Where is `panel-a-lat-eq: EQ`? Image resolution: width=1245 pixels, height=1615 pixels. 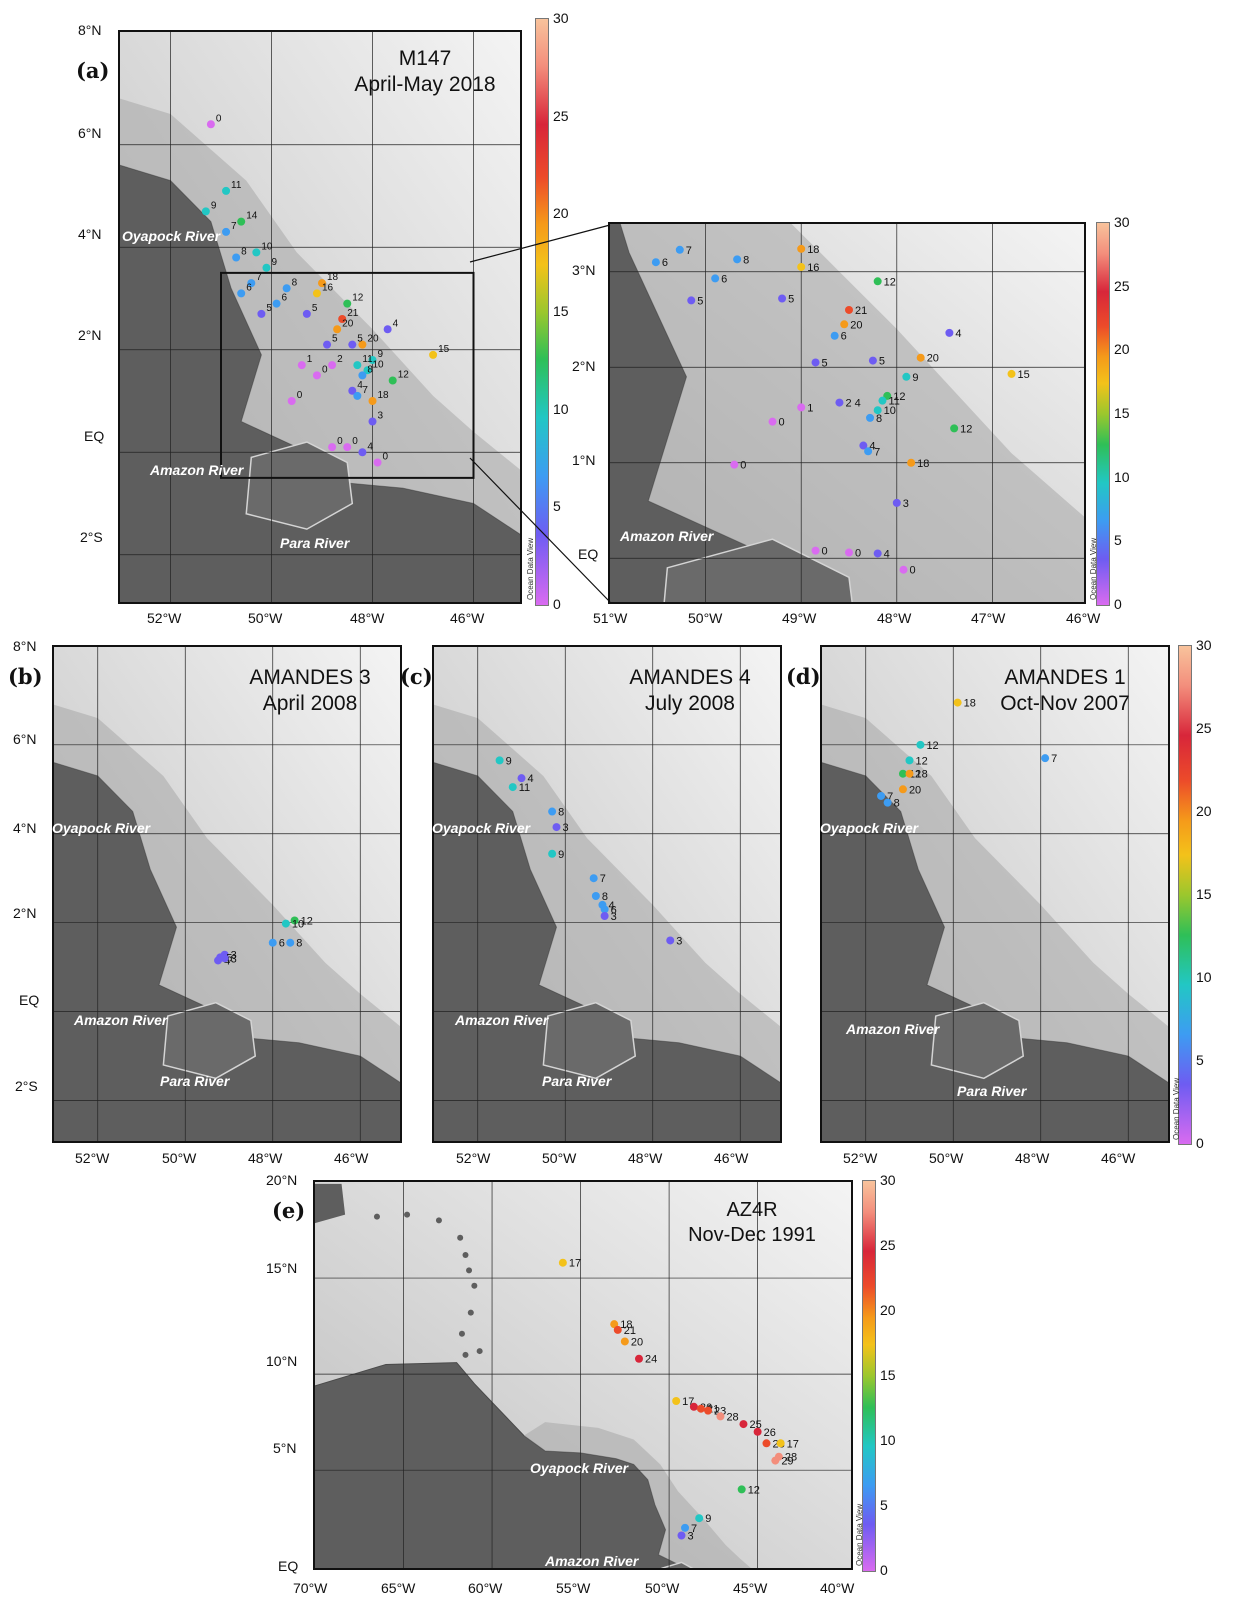
panel-a-lat-eq: EQ is located at coordinates (94, 436).